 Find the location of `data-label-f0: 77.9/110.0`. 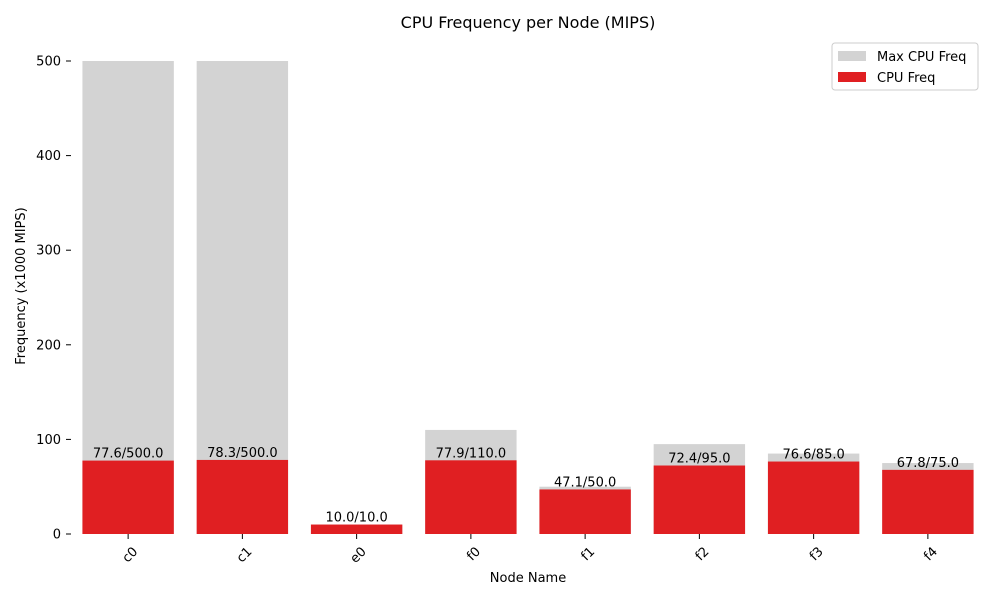

data-label-f0: 77.9/110.0 is located at coordinates (471, 453).